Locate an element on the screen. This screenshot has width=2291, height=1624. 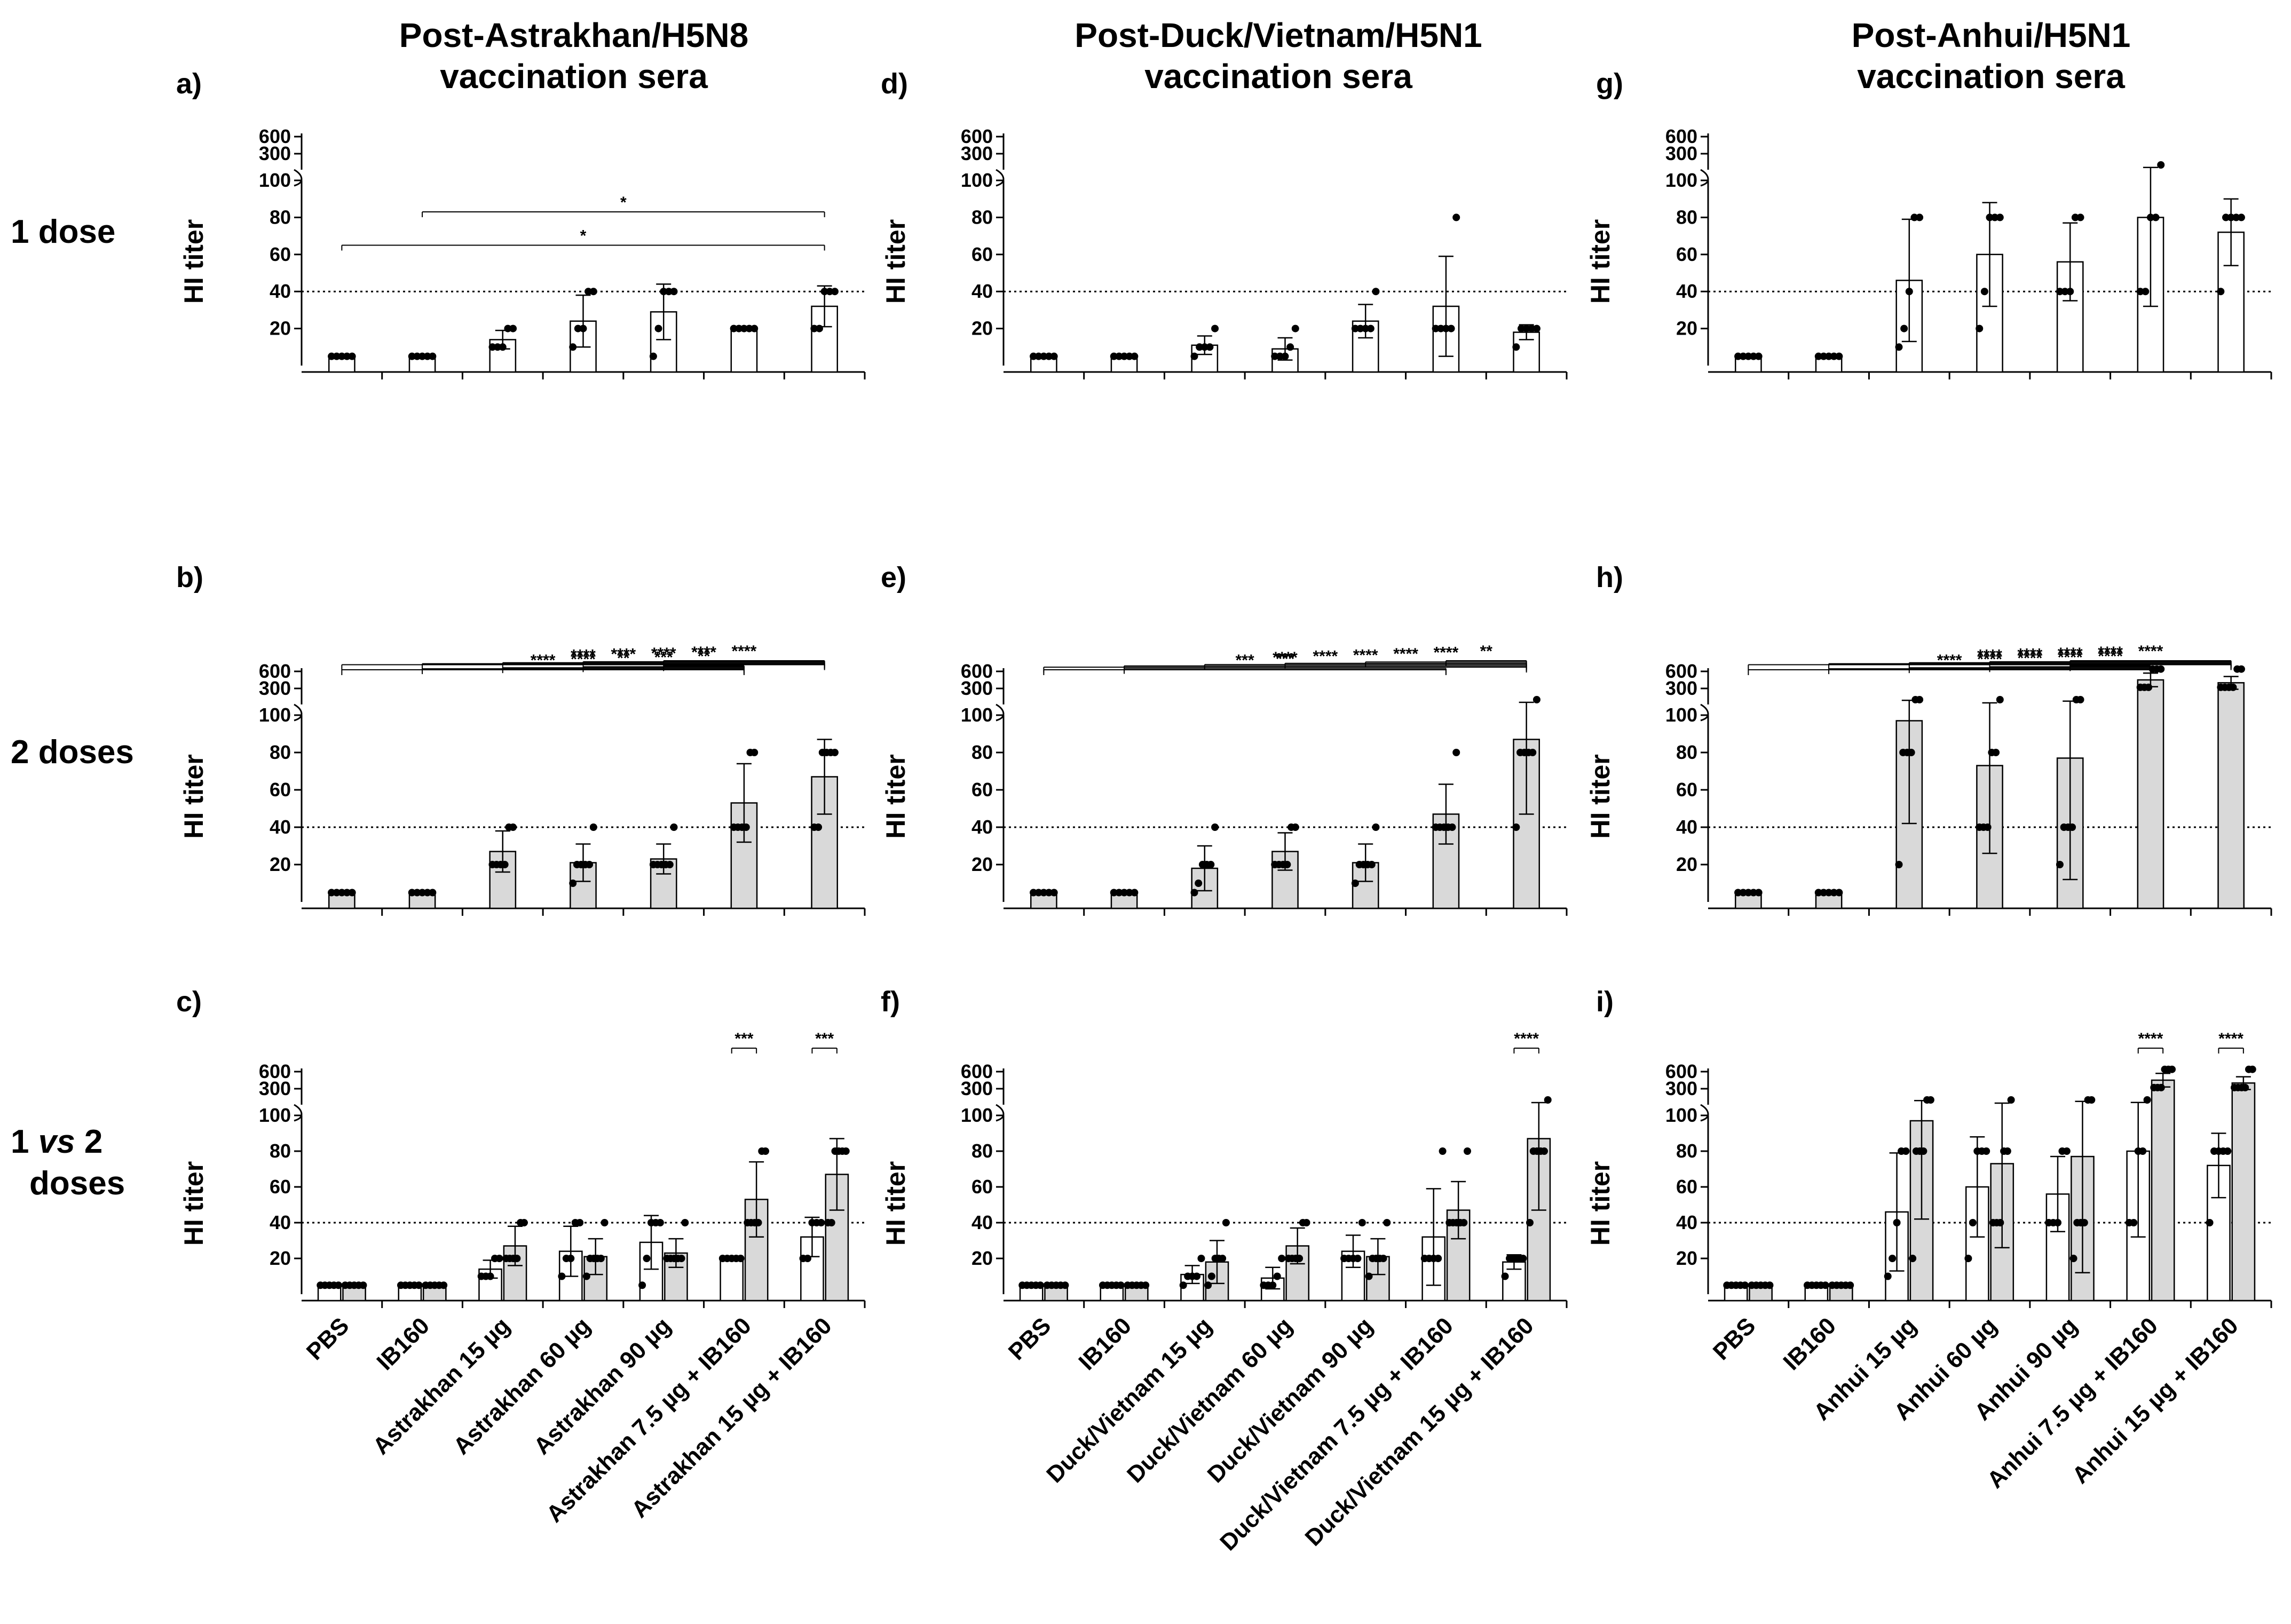
col1-title-line2: vaccination sera is located at coordinates (574, 76).